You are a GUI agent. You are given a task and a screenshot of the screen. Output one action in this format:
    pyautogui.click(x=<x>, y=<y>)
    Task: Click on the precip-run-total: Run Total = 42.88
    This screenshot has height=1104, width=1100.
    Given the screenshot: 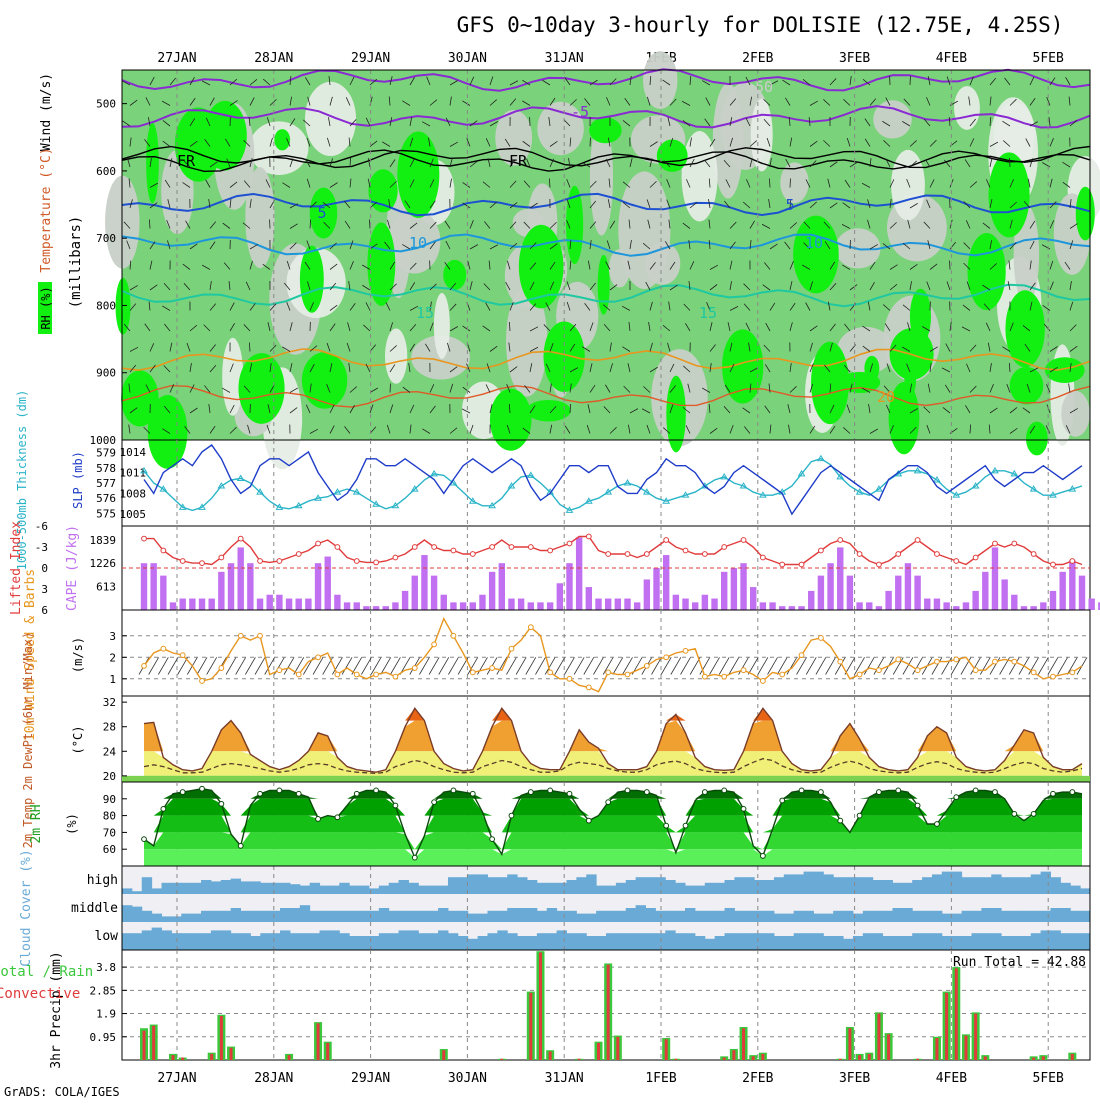 What is the action you would take?
    pyautogui.click(x=1019, y=962)
    